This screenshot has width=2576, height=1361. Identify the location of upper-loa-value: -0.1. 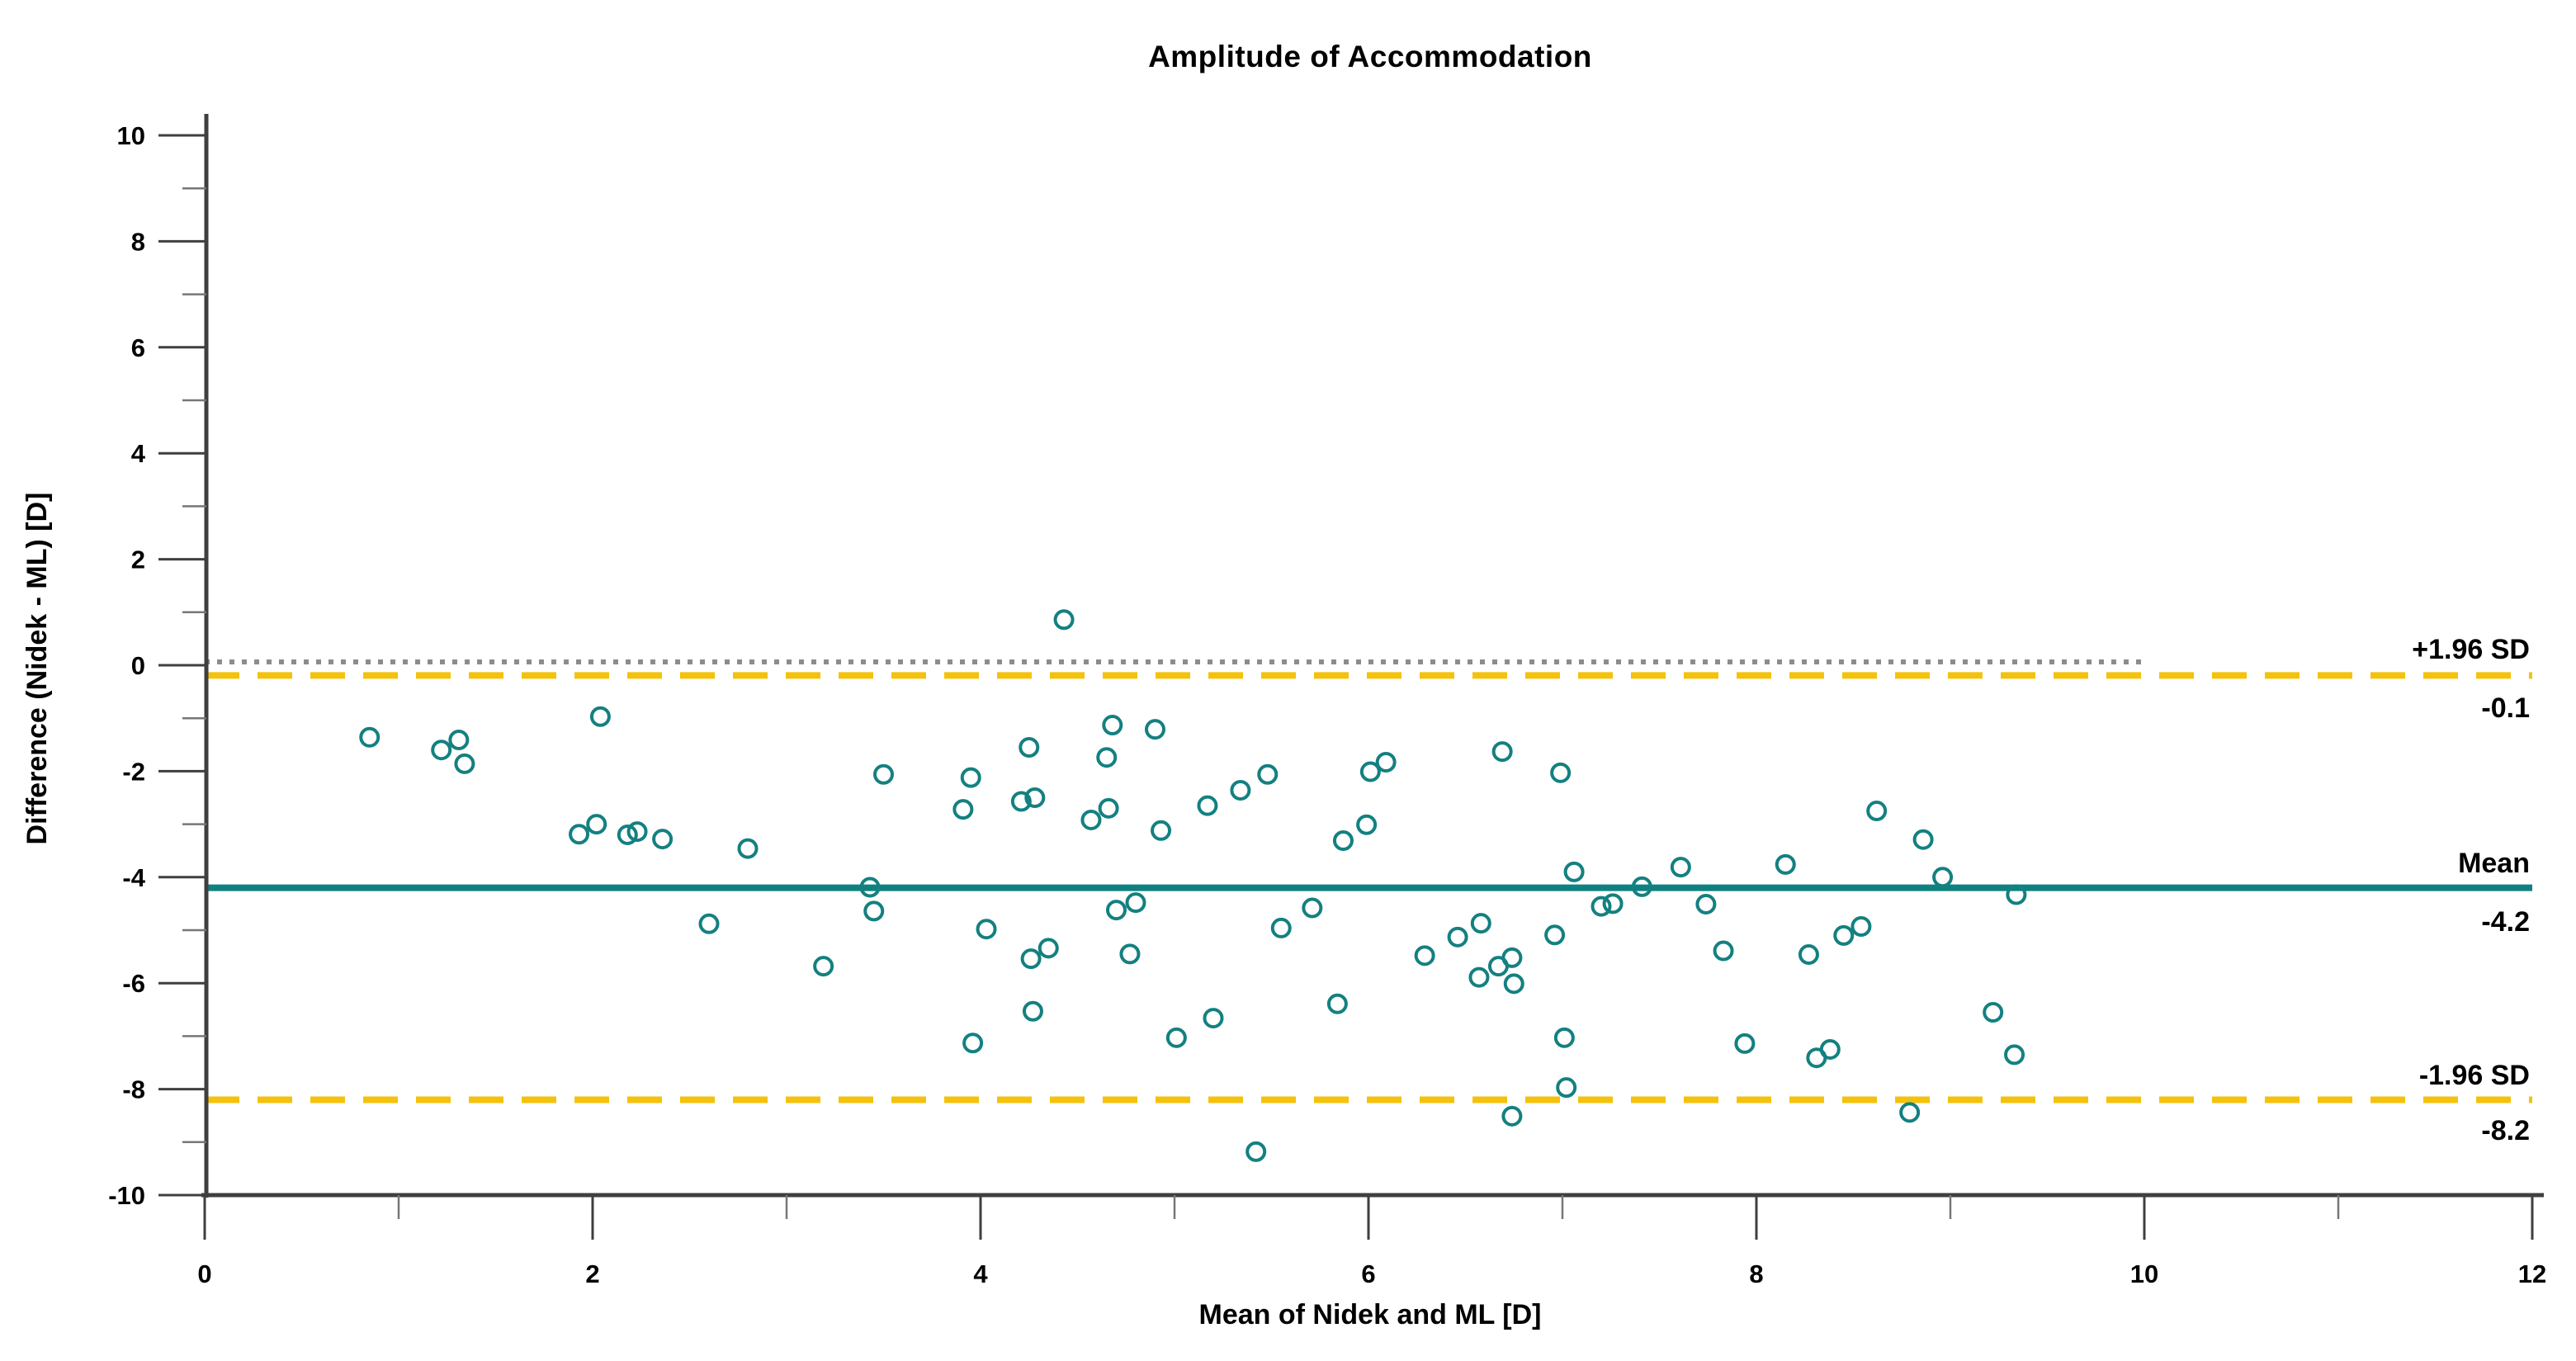
(2505, 708).